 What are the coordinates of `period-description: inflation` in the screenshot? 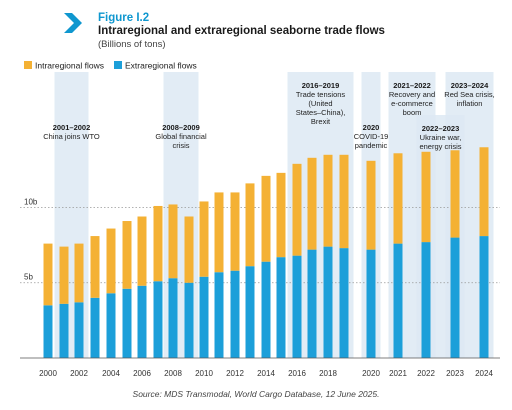 It's located at (470, 103).